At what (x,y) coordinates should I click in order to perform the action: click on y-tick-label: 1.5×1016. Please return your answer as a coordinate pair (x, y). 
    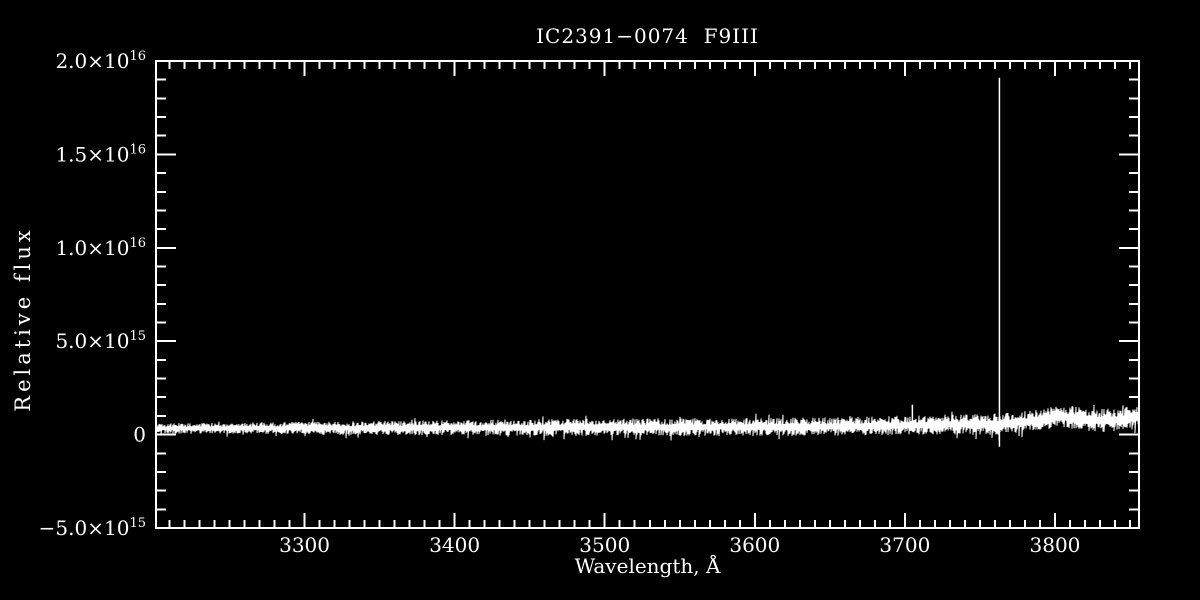
    Looking at the image, I should click on (100, 154).